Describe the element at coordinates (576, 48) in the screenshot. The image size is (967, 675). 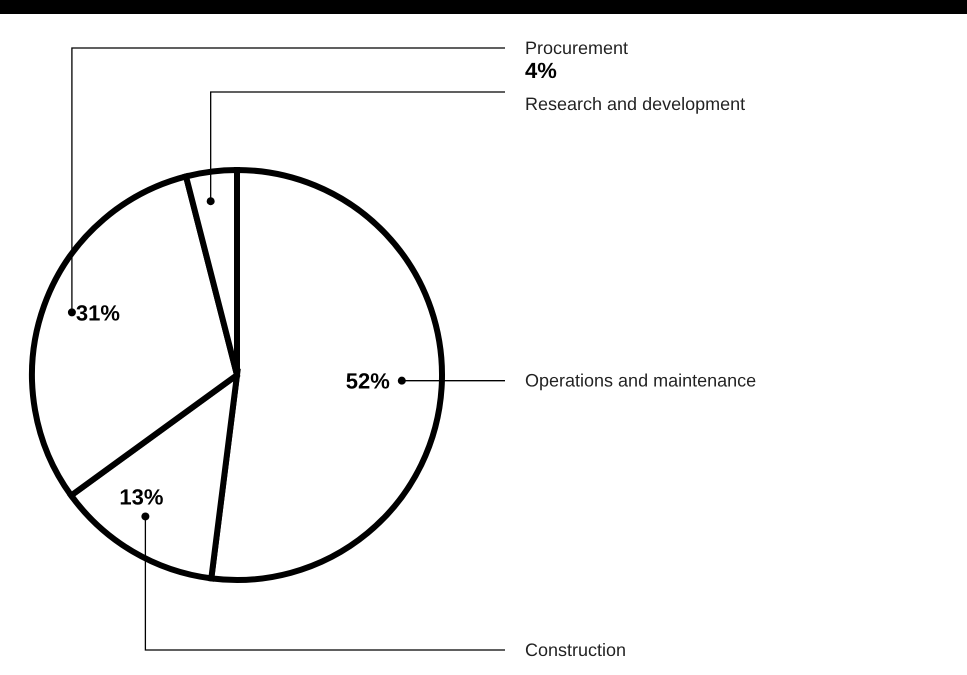
I see `slice-label: Procurement` at that location.